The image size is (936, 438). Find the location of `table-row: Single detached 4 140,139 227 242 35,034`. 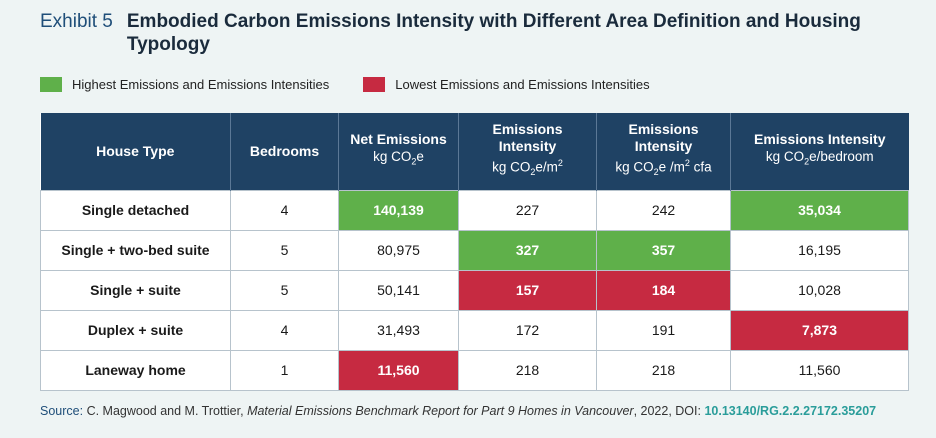

table-row: Single detached 4 140,139 227 242 35,034 is located at coordinates (474, 210).